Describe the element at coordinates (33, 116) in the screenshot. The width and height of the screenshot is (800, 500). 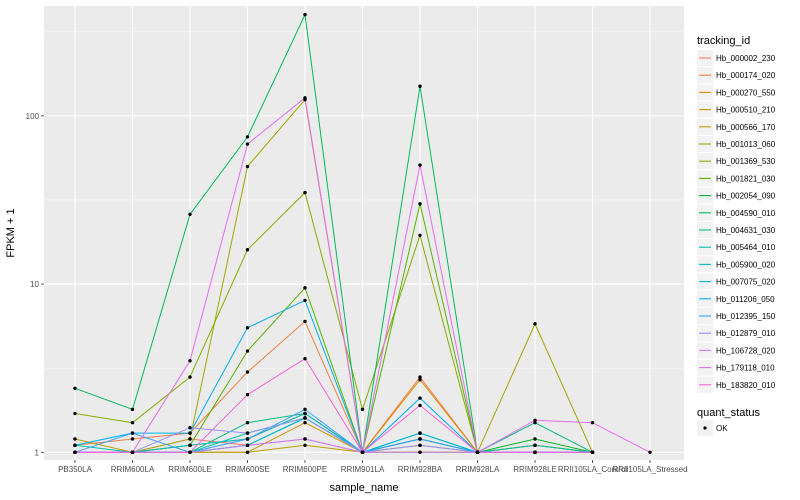
I see `y-tick-label: 100` at that location.